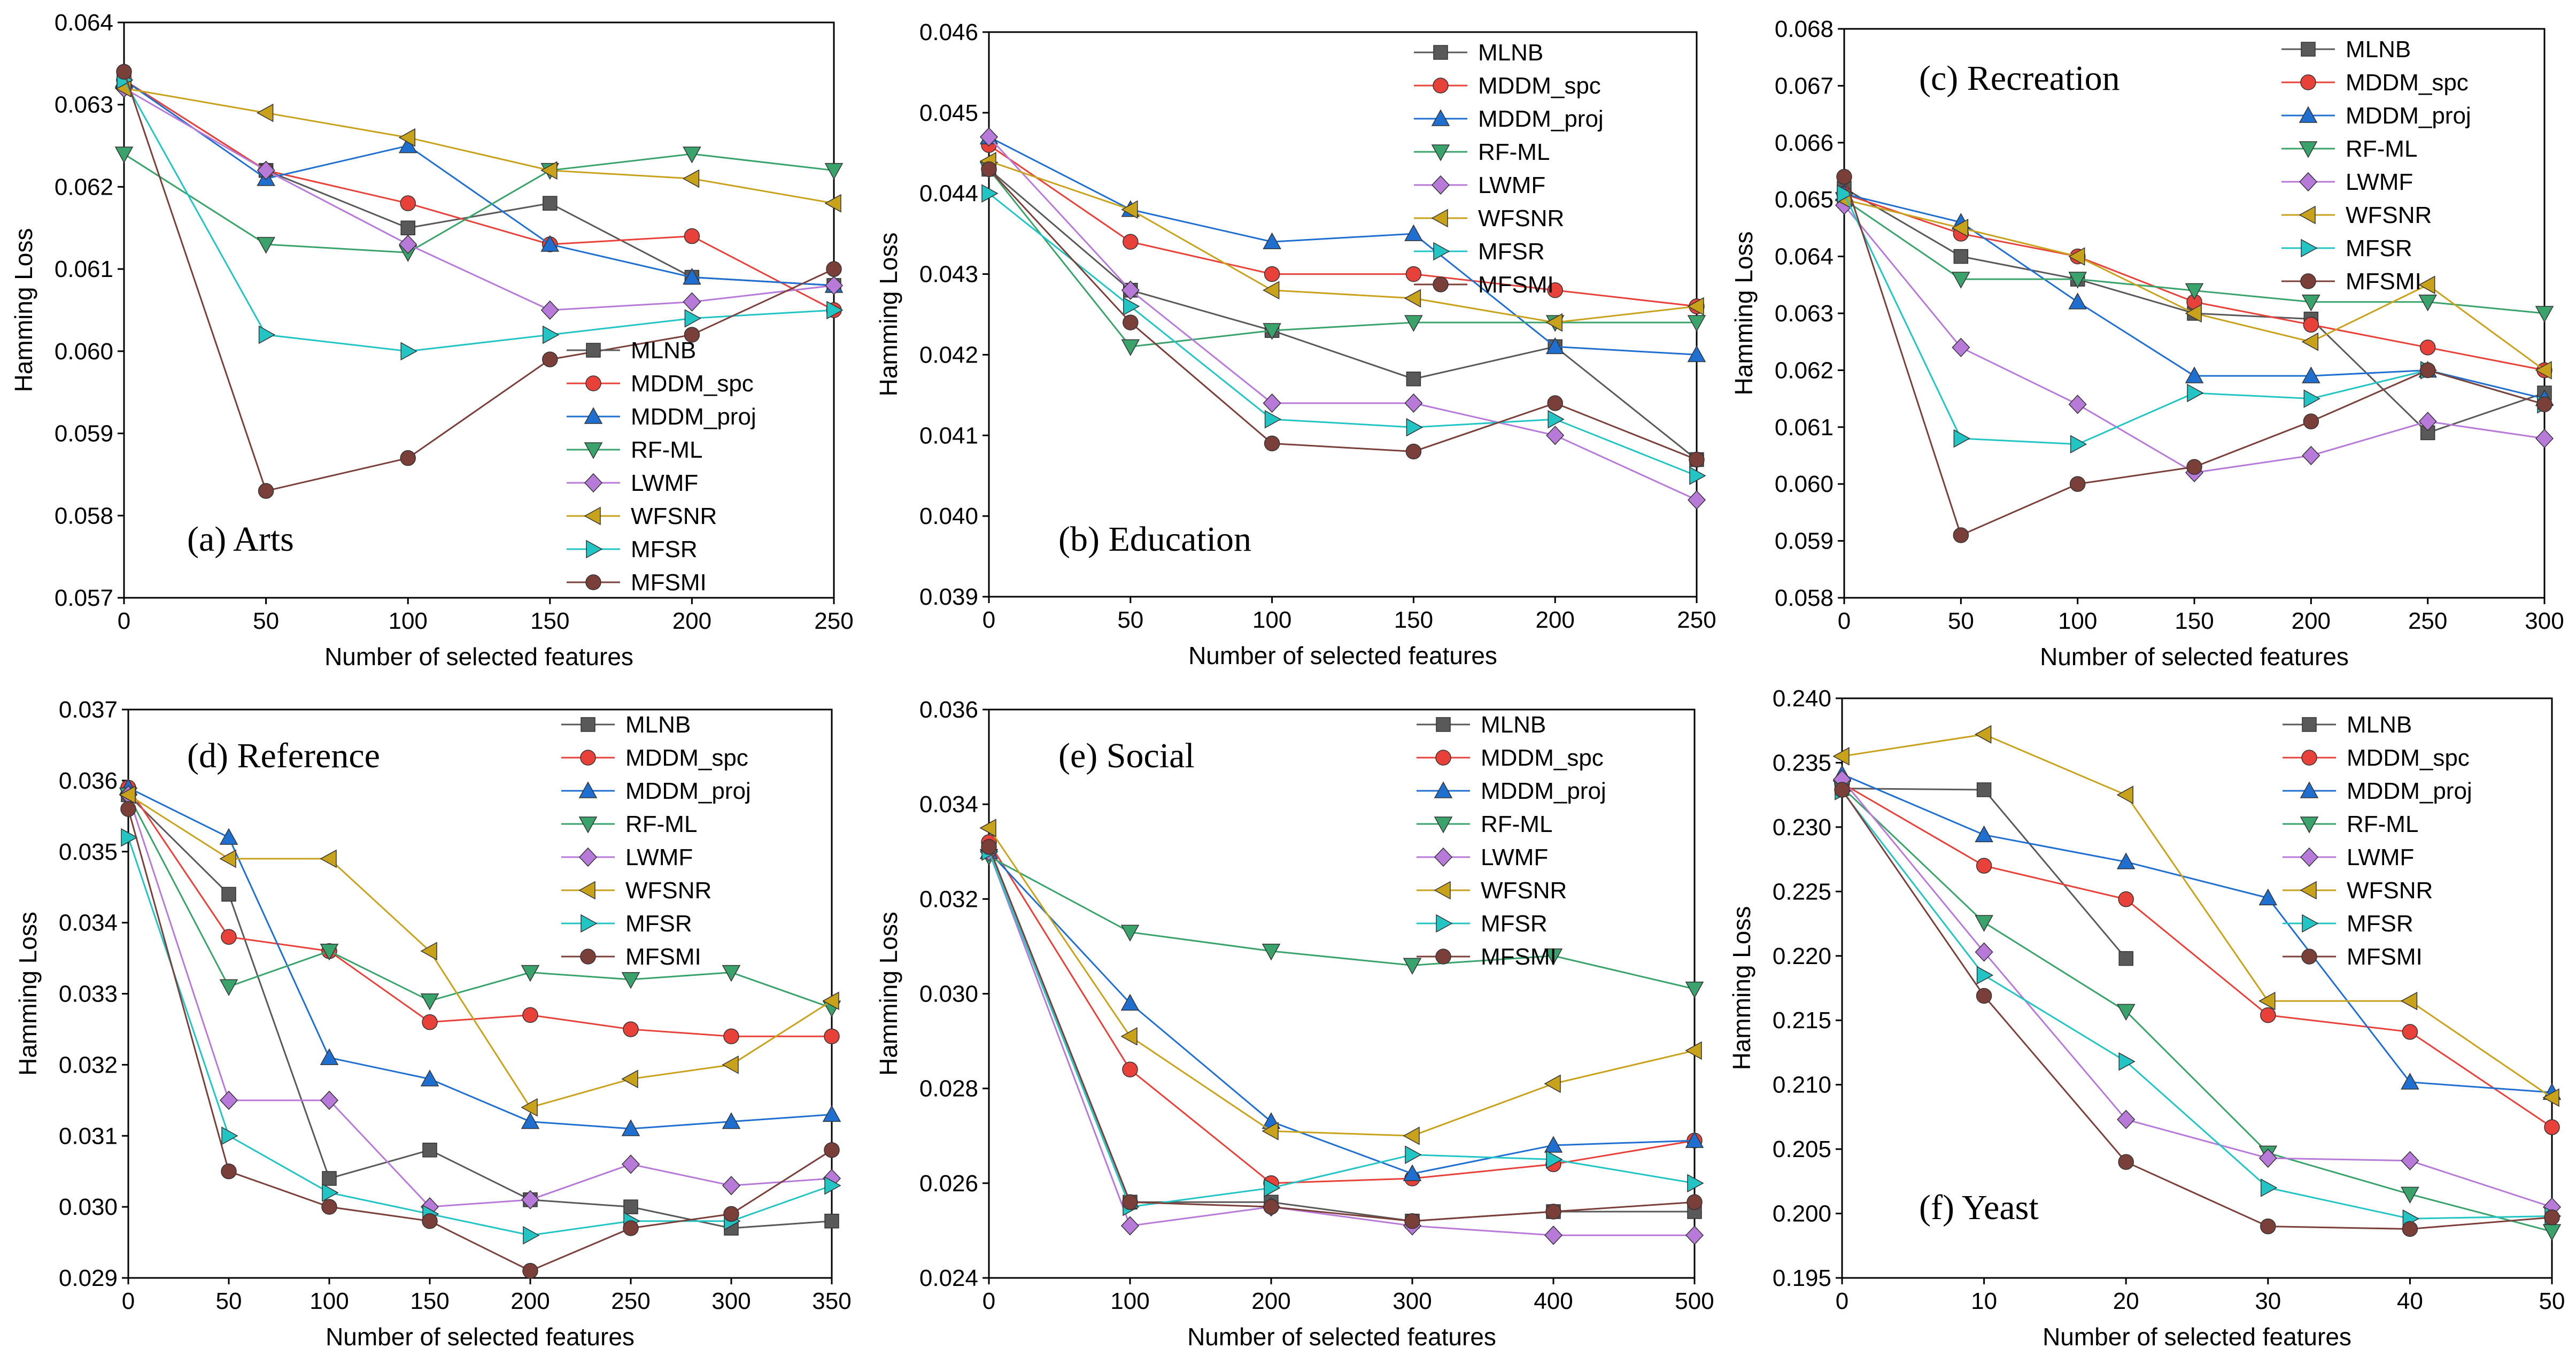 This screenshot has width=2576, height=1364. I want to click on y-tick-label: 0.045, so click(948, 113).